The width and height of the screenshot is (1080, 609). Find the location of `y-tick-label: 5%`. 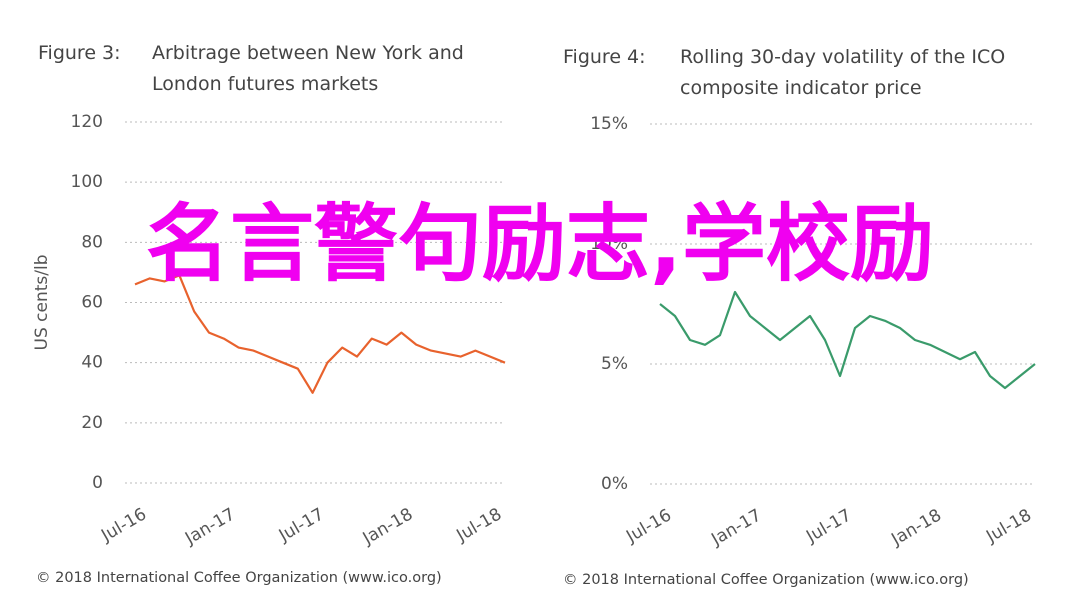

y-tick-label: 5% is located at coordinates (614, 364).